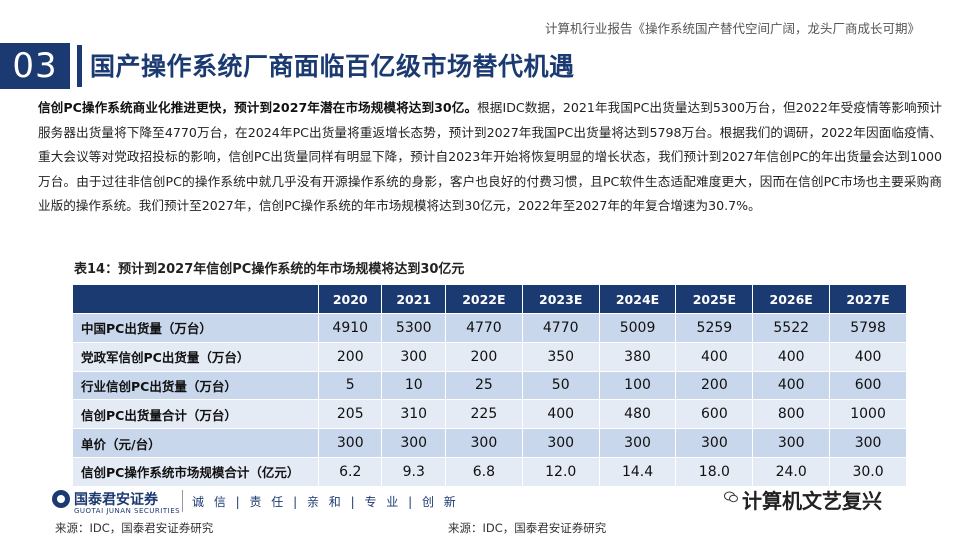  Describe the element at coordinates (413, 328) in the screenshot. I see `table-cell: 5300` at that location.